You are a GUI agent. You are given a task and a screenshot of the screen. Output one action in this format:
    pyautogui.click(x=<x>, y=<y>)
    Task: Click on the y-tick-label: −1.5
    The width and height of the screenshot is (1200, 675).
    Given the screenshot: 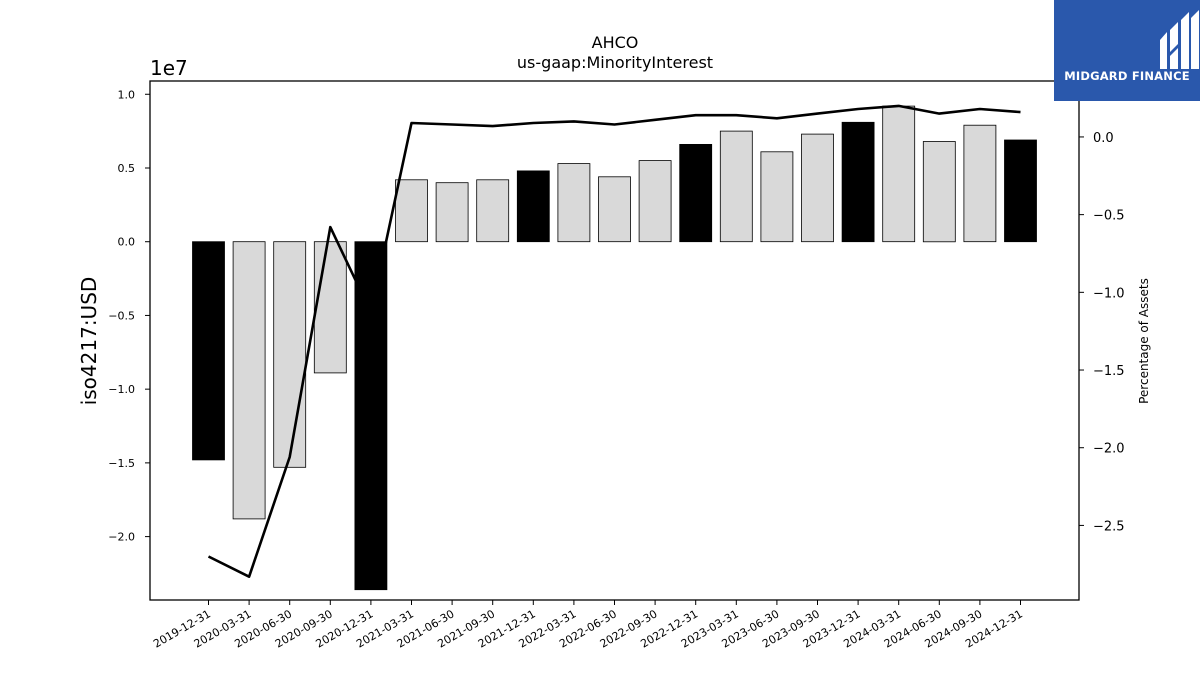 What is the action you would take?
    pyautogui.click(x=121, y=463)
    